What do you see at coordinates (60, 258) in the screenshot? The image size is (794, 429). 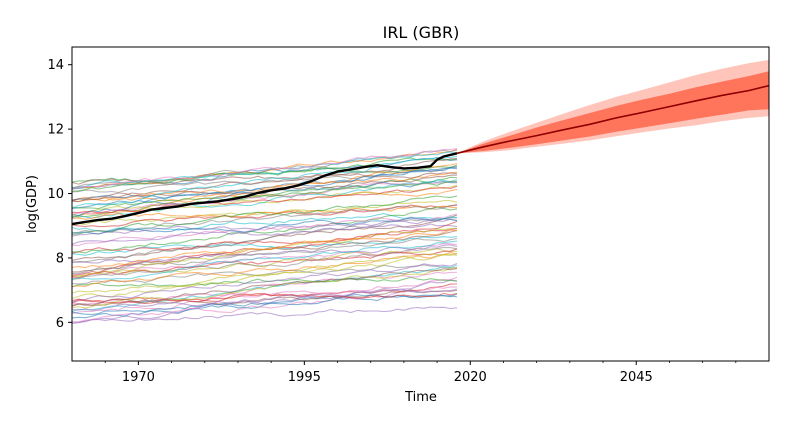 I see `y-tick-label: 8` at bounding box center [60, 258].